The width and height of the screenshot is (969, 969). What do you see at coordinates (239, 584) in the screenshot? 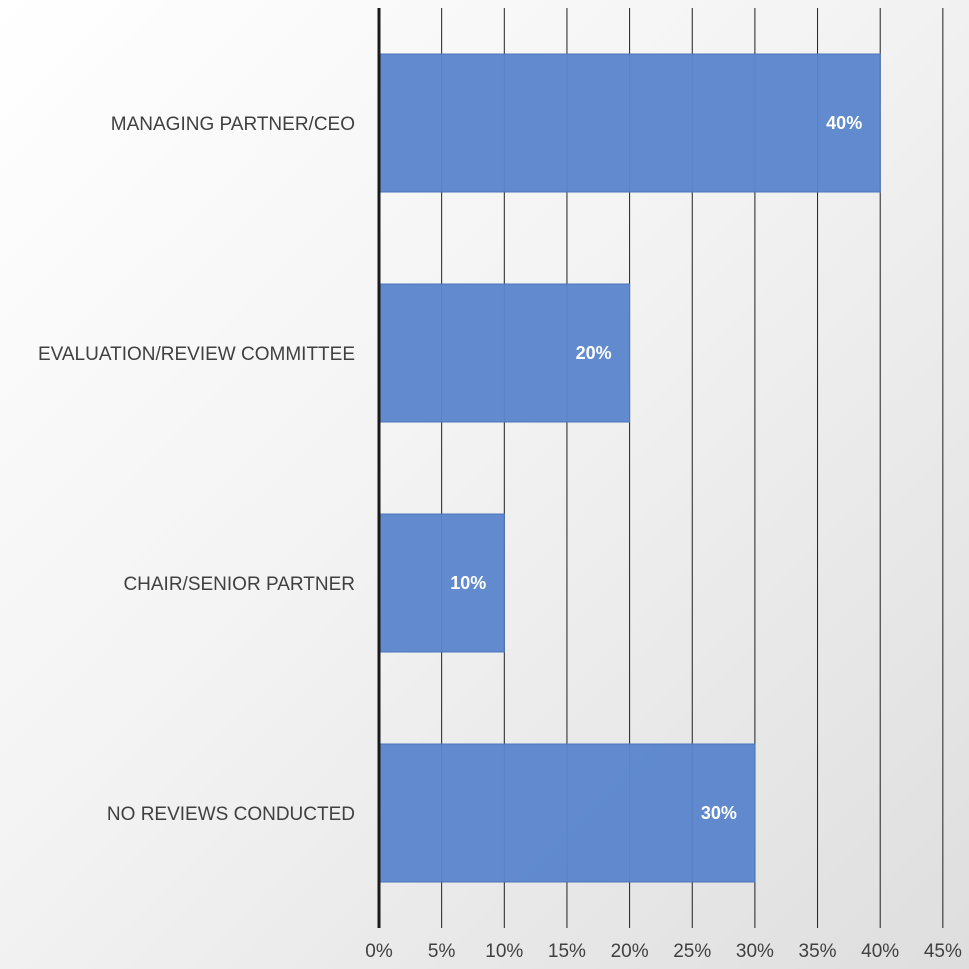
I see `category-label: CHAIR/SENIOR PARTNER` at bounding box center [239, 584].